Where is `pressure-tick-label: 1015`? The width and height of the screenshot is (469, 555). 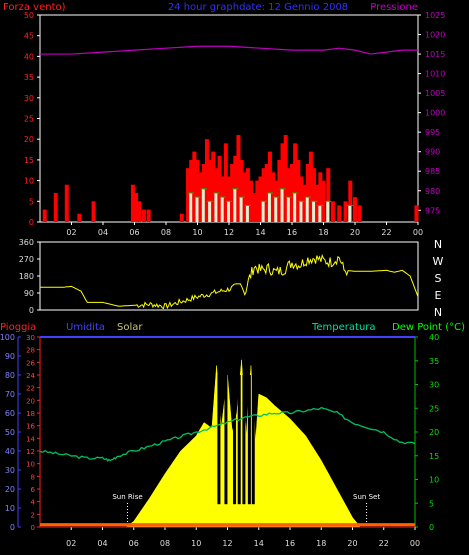 pressure-tick-label: 1015 is located at coordinates (435, 54).